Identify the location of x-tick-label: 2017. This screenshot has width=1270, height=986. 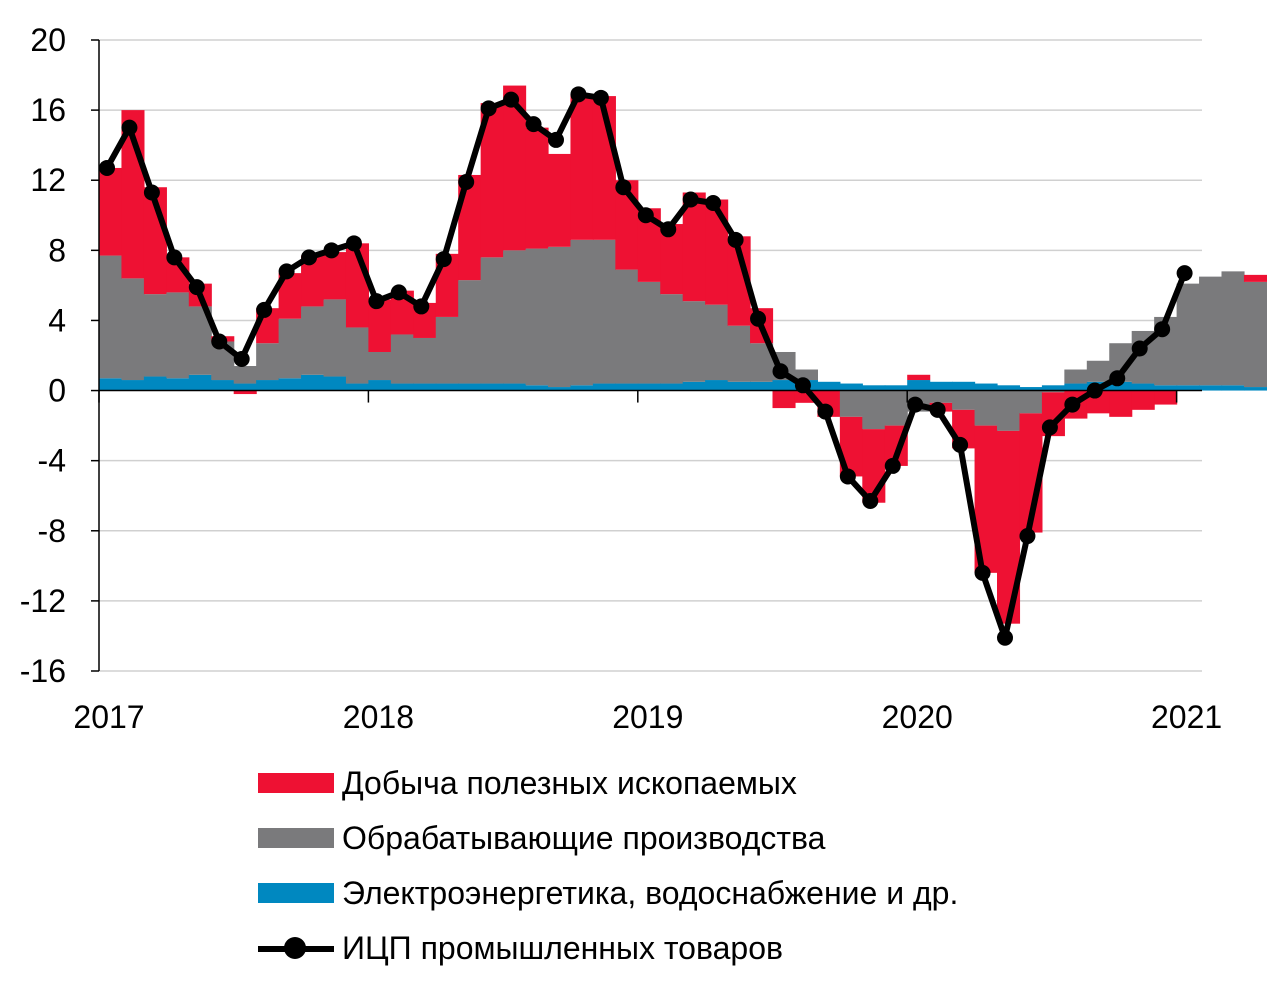
(108, 717).